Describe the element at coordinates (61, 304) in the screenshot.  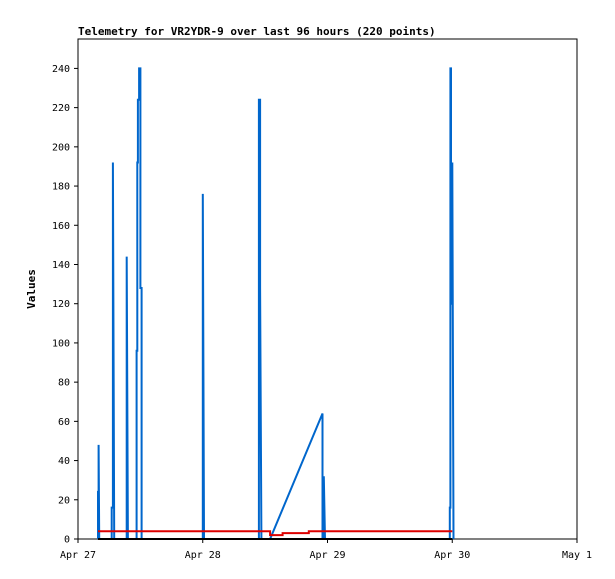
I see `y-tick-label: 120` at that location.